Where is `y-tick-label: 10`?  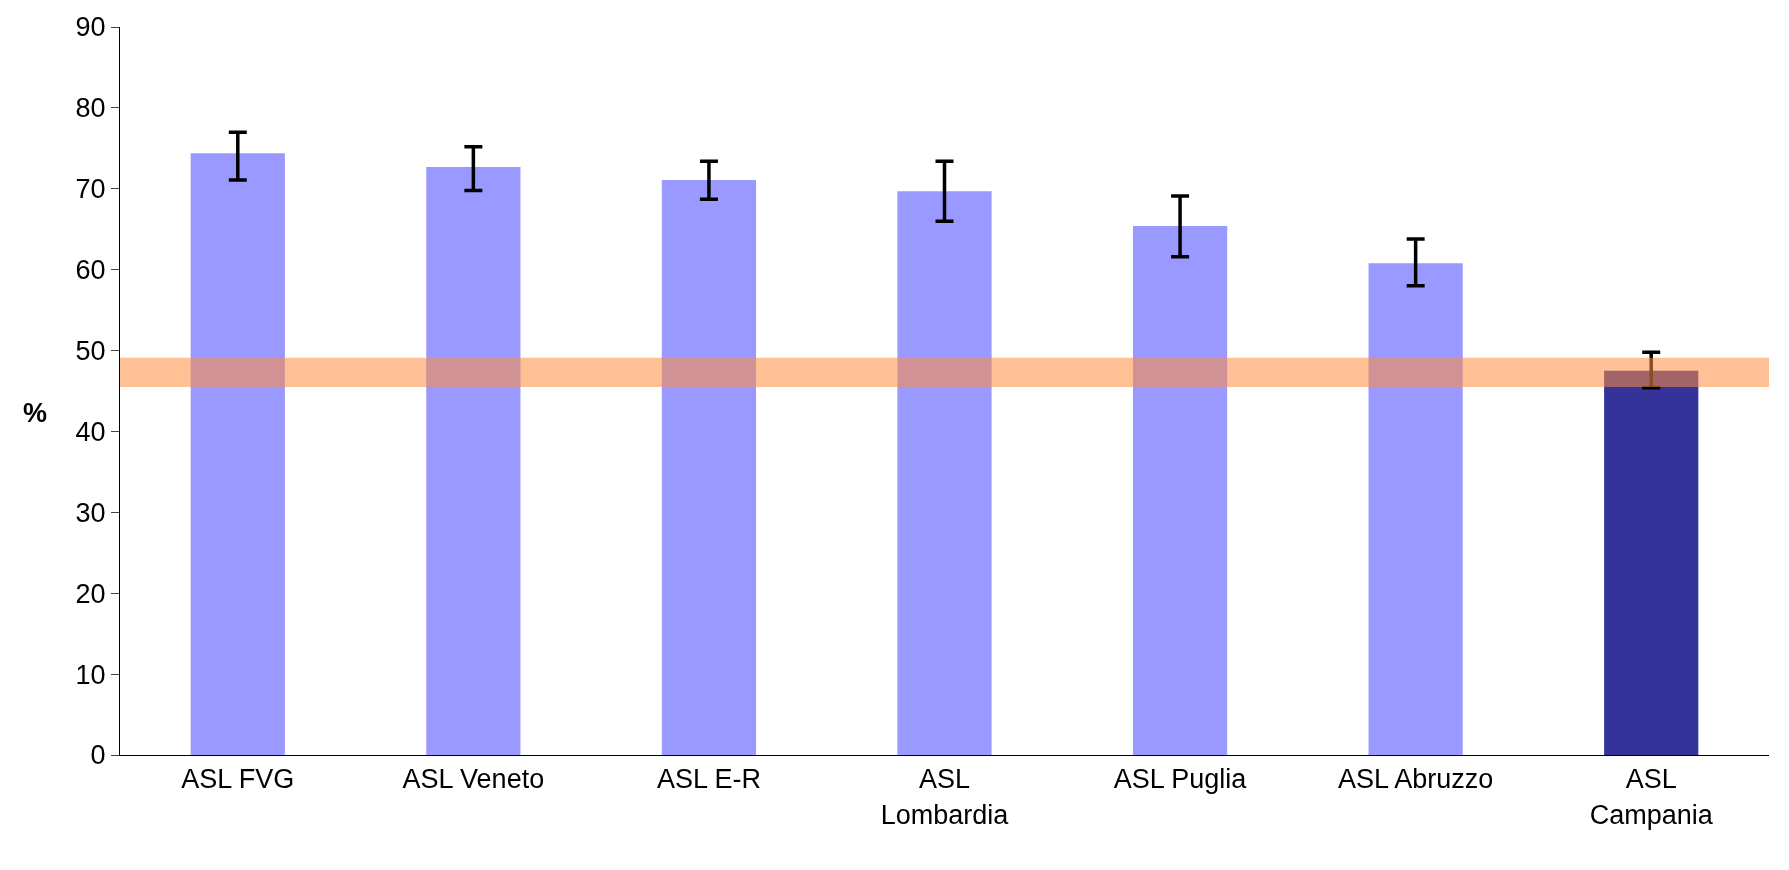 y-tick-label: 10 is located at coordinates (90, 674).